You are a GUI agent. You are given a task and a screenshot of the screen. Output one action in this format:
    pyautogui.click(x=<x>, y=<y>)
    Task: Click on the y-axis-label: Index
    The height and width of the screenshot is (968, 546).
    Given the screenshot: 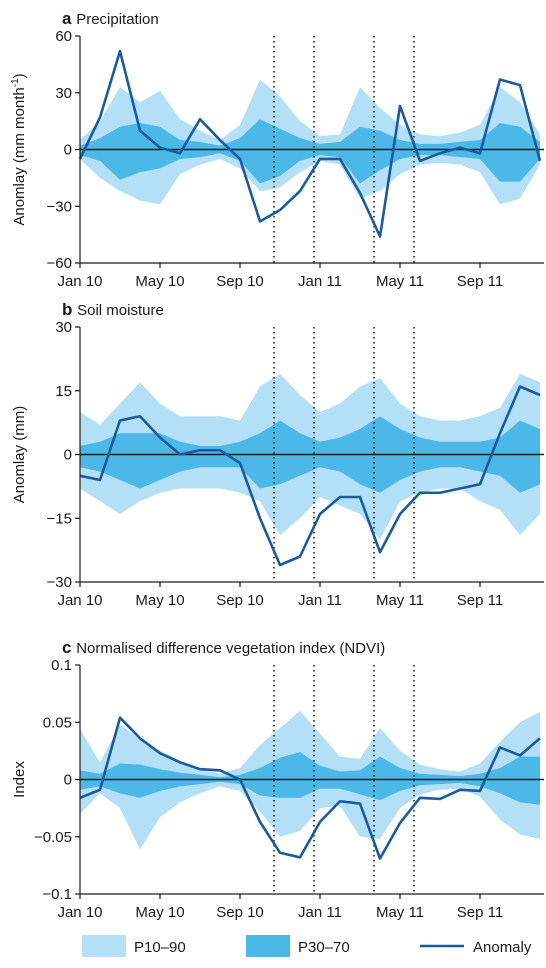 What is the action you would take?
    pyautogui.click(x=19, y=779)
    